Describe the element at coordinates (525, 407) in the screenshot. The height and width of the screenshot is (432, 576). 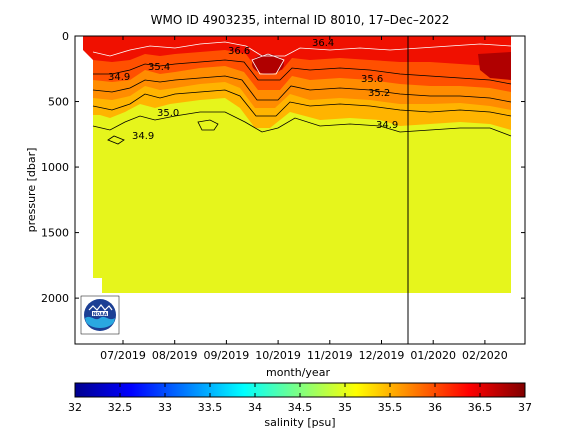
I see `colorbar-tick-label: 37` at that location.